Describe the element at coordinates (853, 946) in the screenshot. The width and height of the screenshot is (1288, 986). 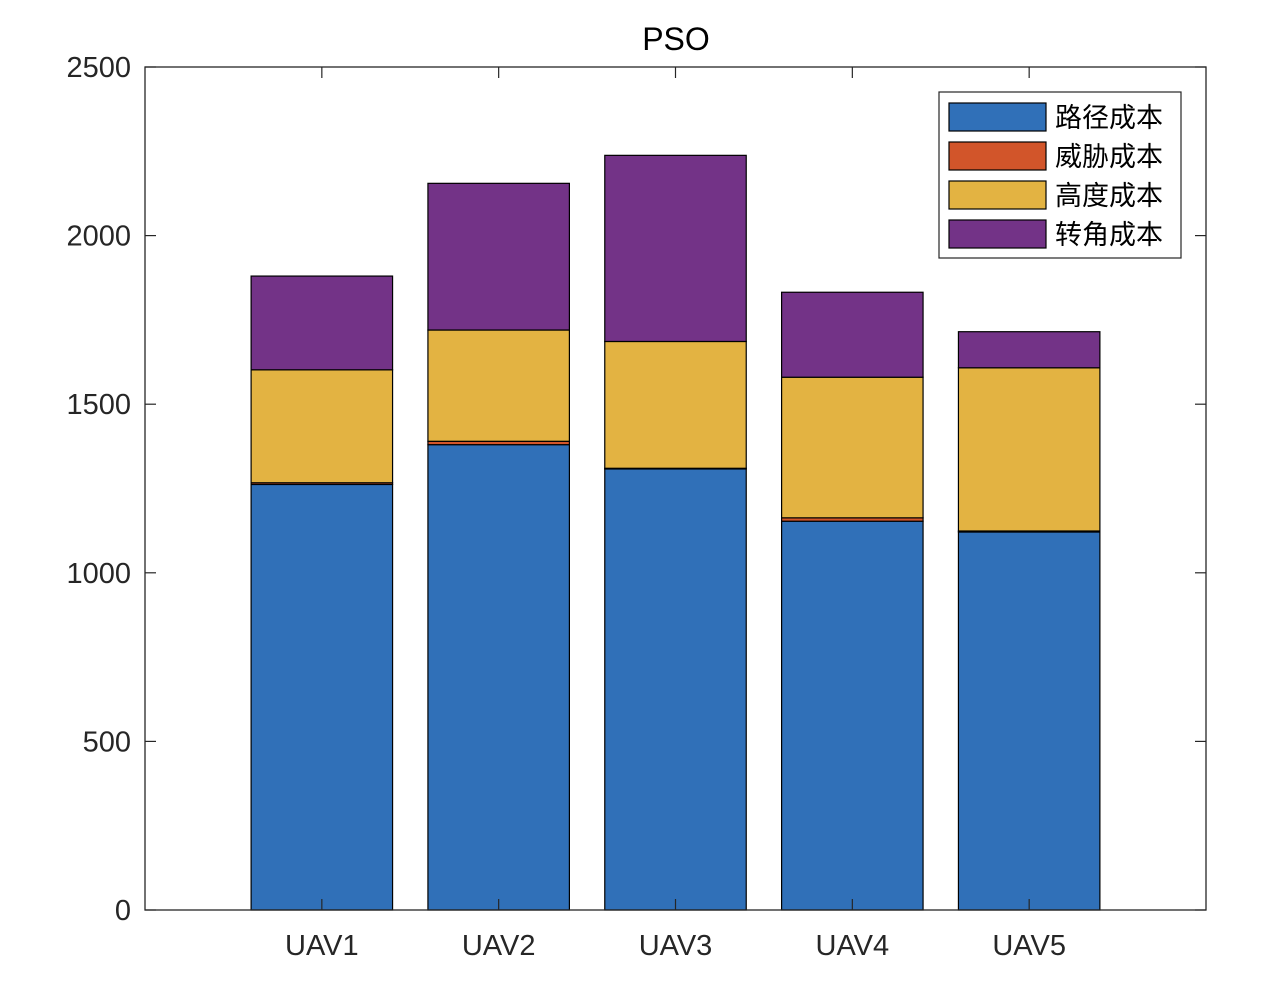
I see `x-tick-label-uav4: UAV4` at that location.